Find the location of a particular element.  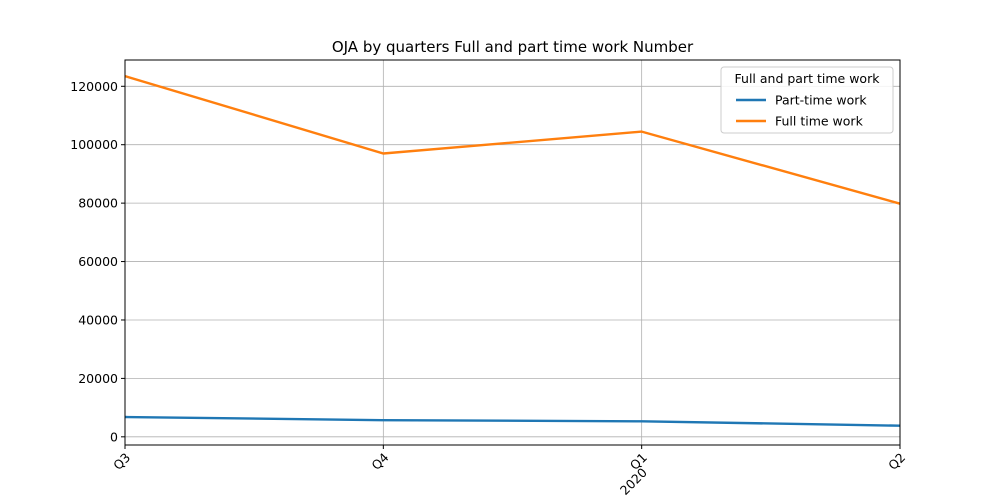

x-tick-label: Q2 is located at coordinates (896, 461).